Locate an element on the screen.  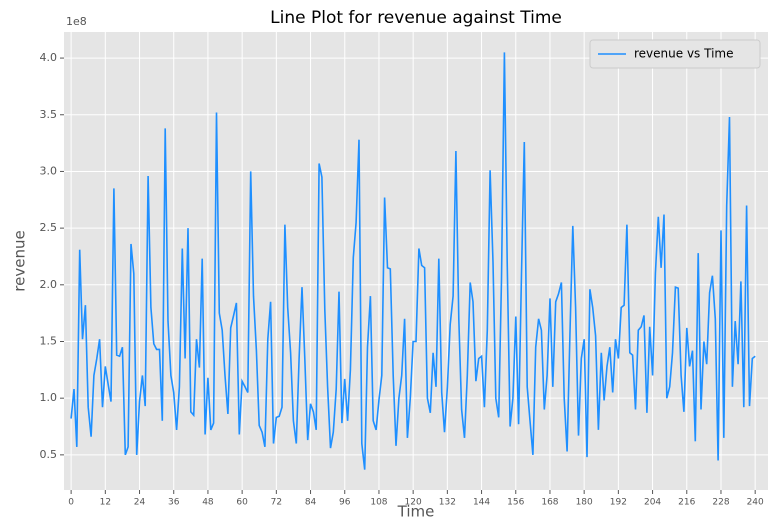
y-tick-label: 3.5 is located at coordinates (49, 114).